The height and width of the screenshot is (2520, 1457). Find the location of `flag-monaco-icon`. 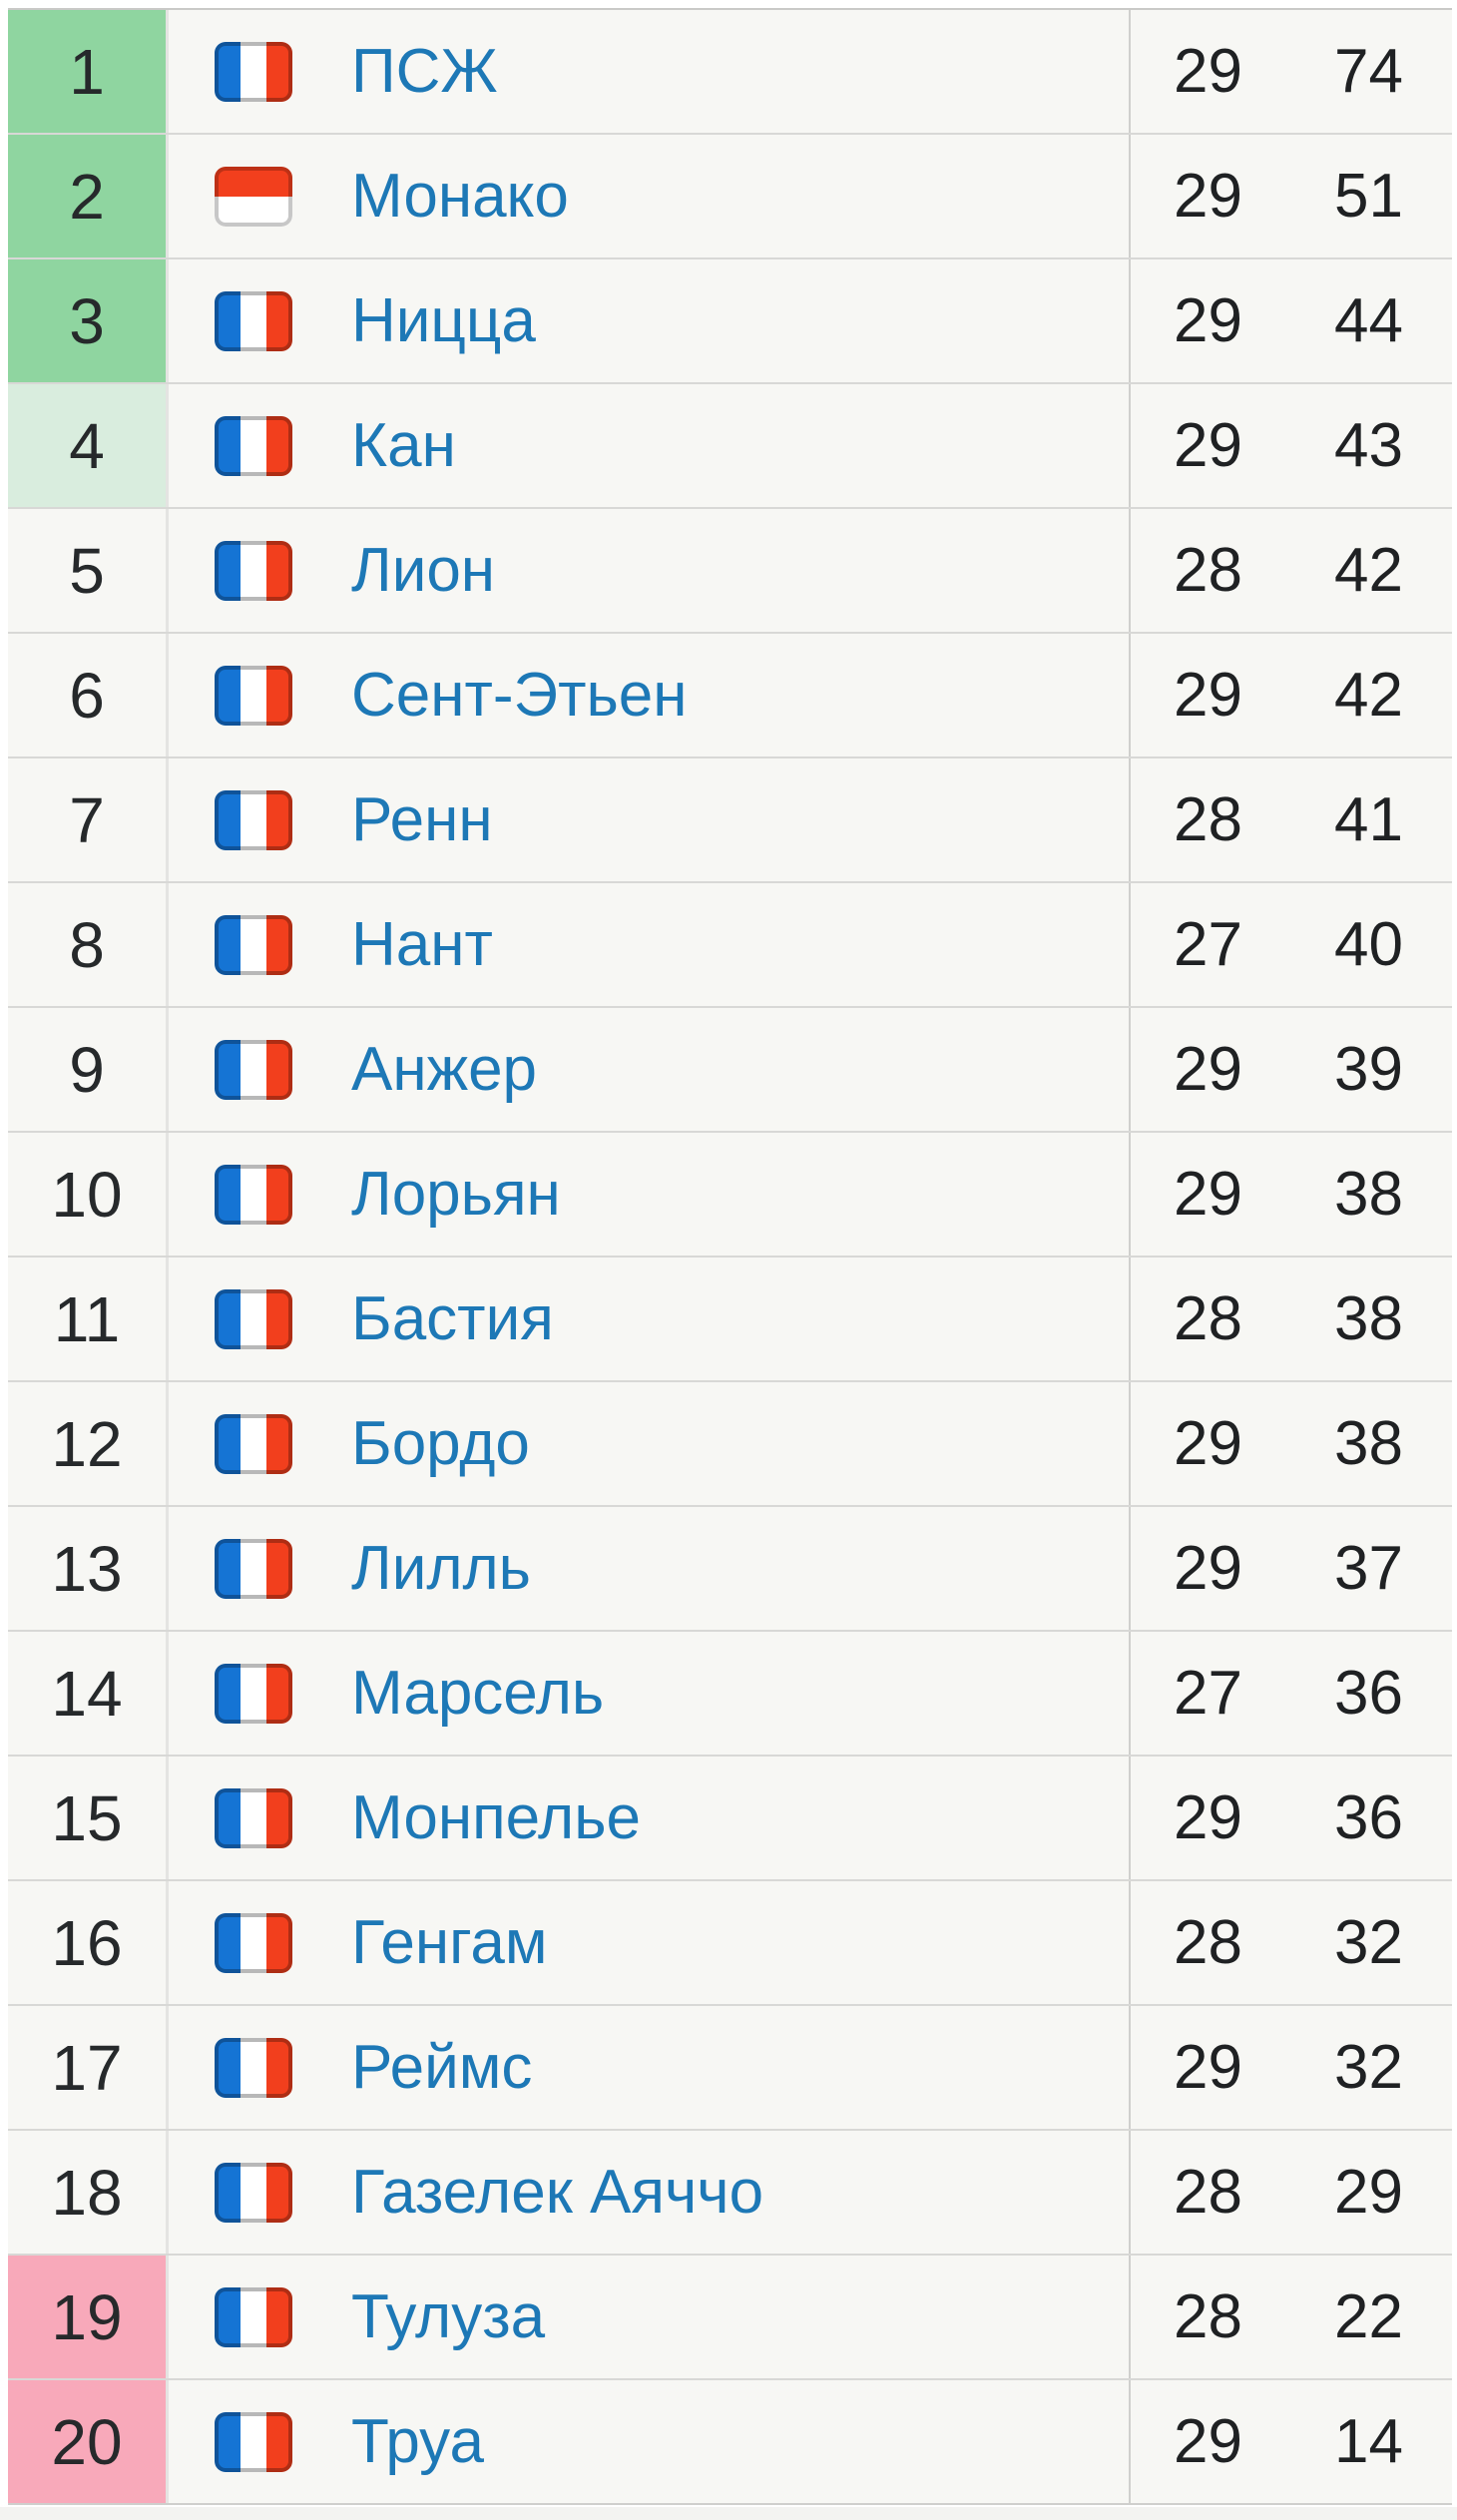

flag-monaco-icon is located at coordinates (254, 197).